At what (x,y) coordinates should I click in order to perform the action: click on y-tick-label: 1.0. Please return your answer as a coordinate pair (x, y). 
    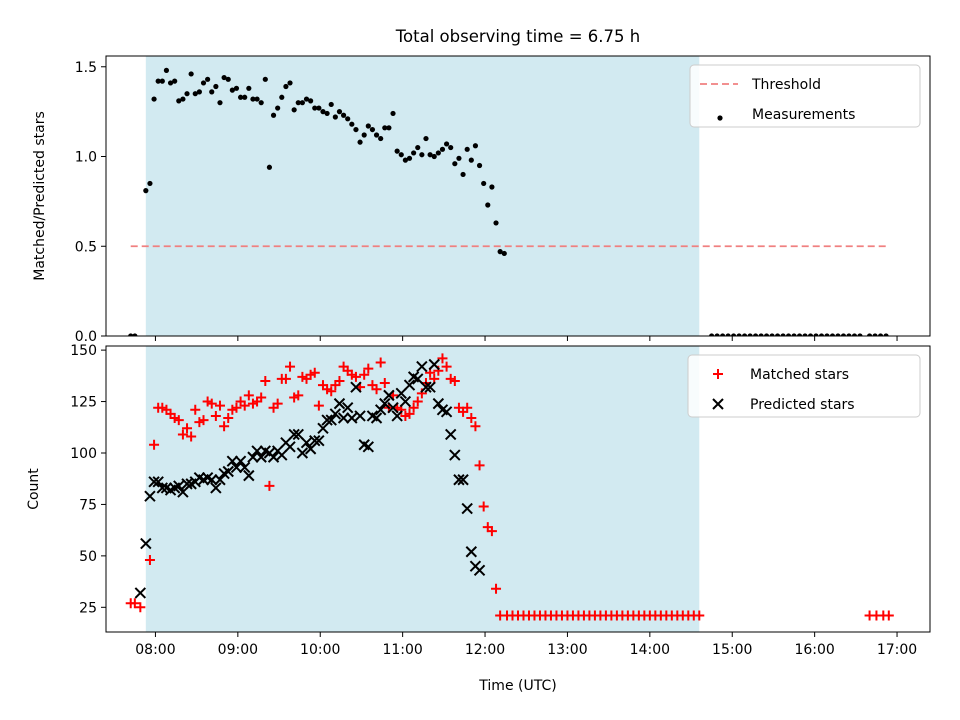
    Looking at the image, I should click on (86, 158).